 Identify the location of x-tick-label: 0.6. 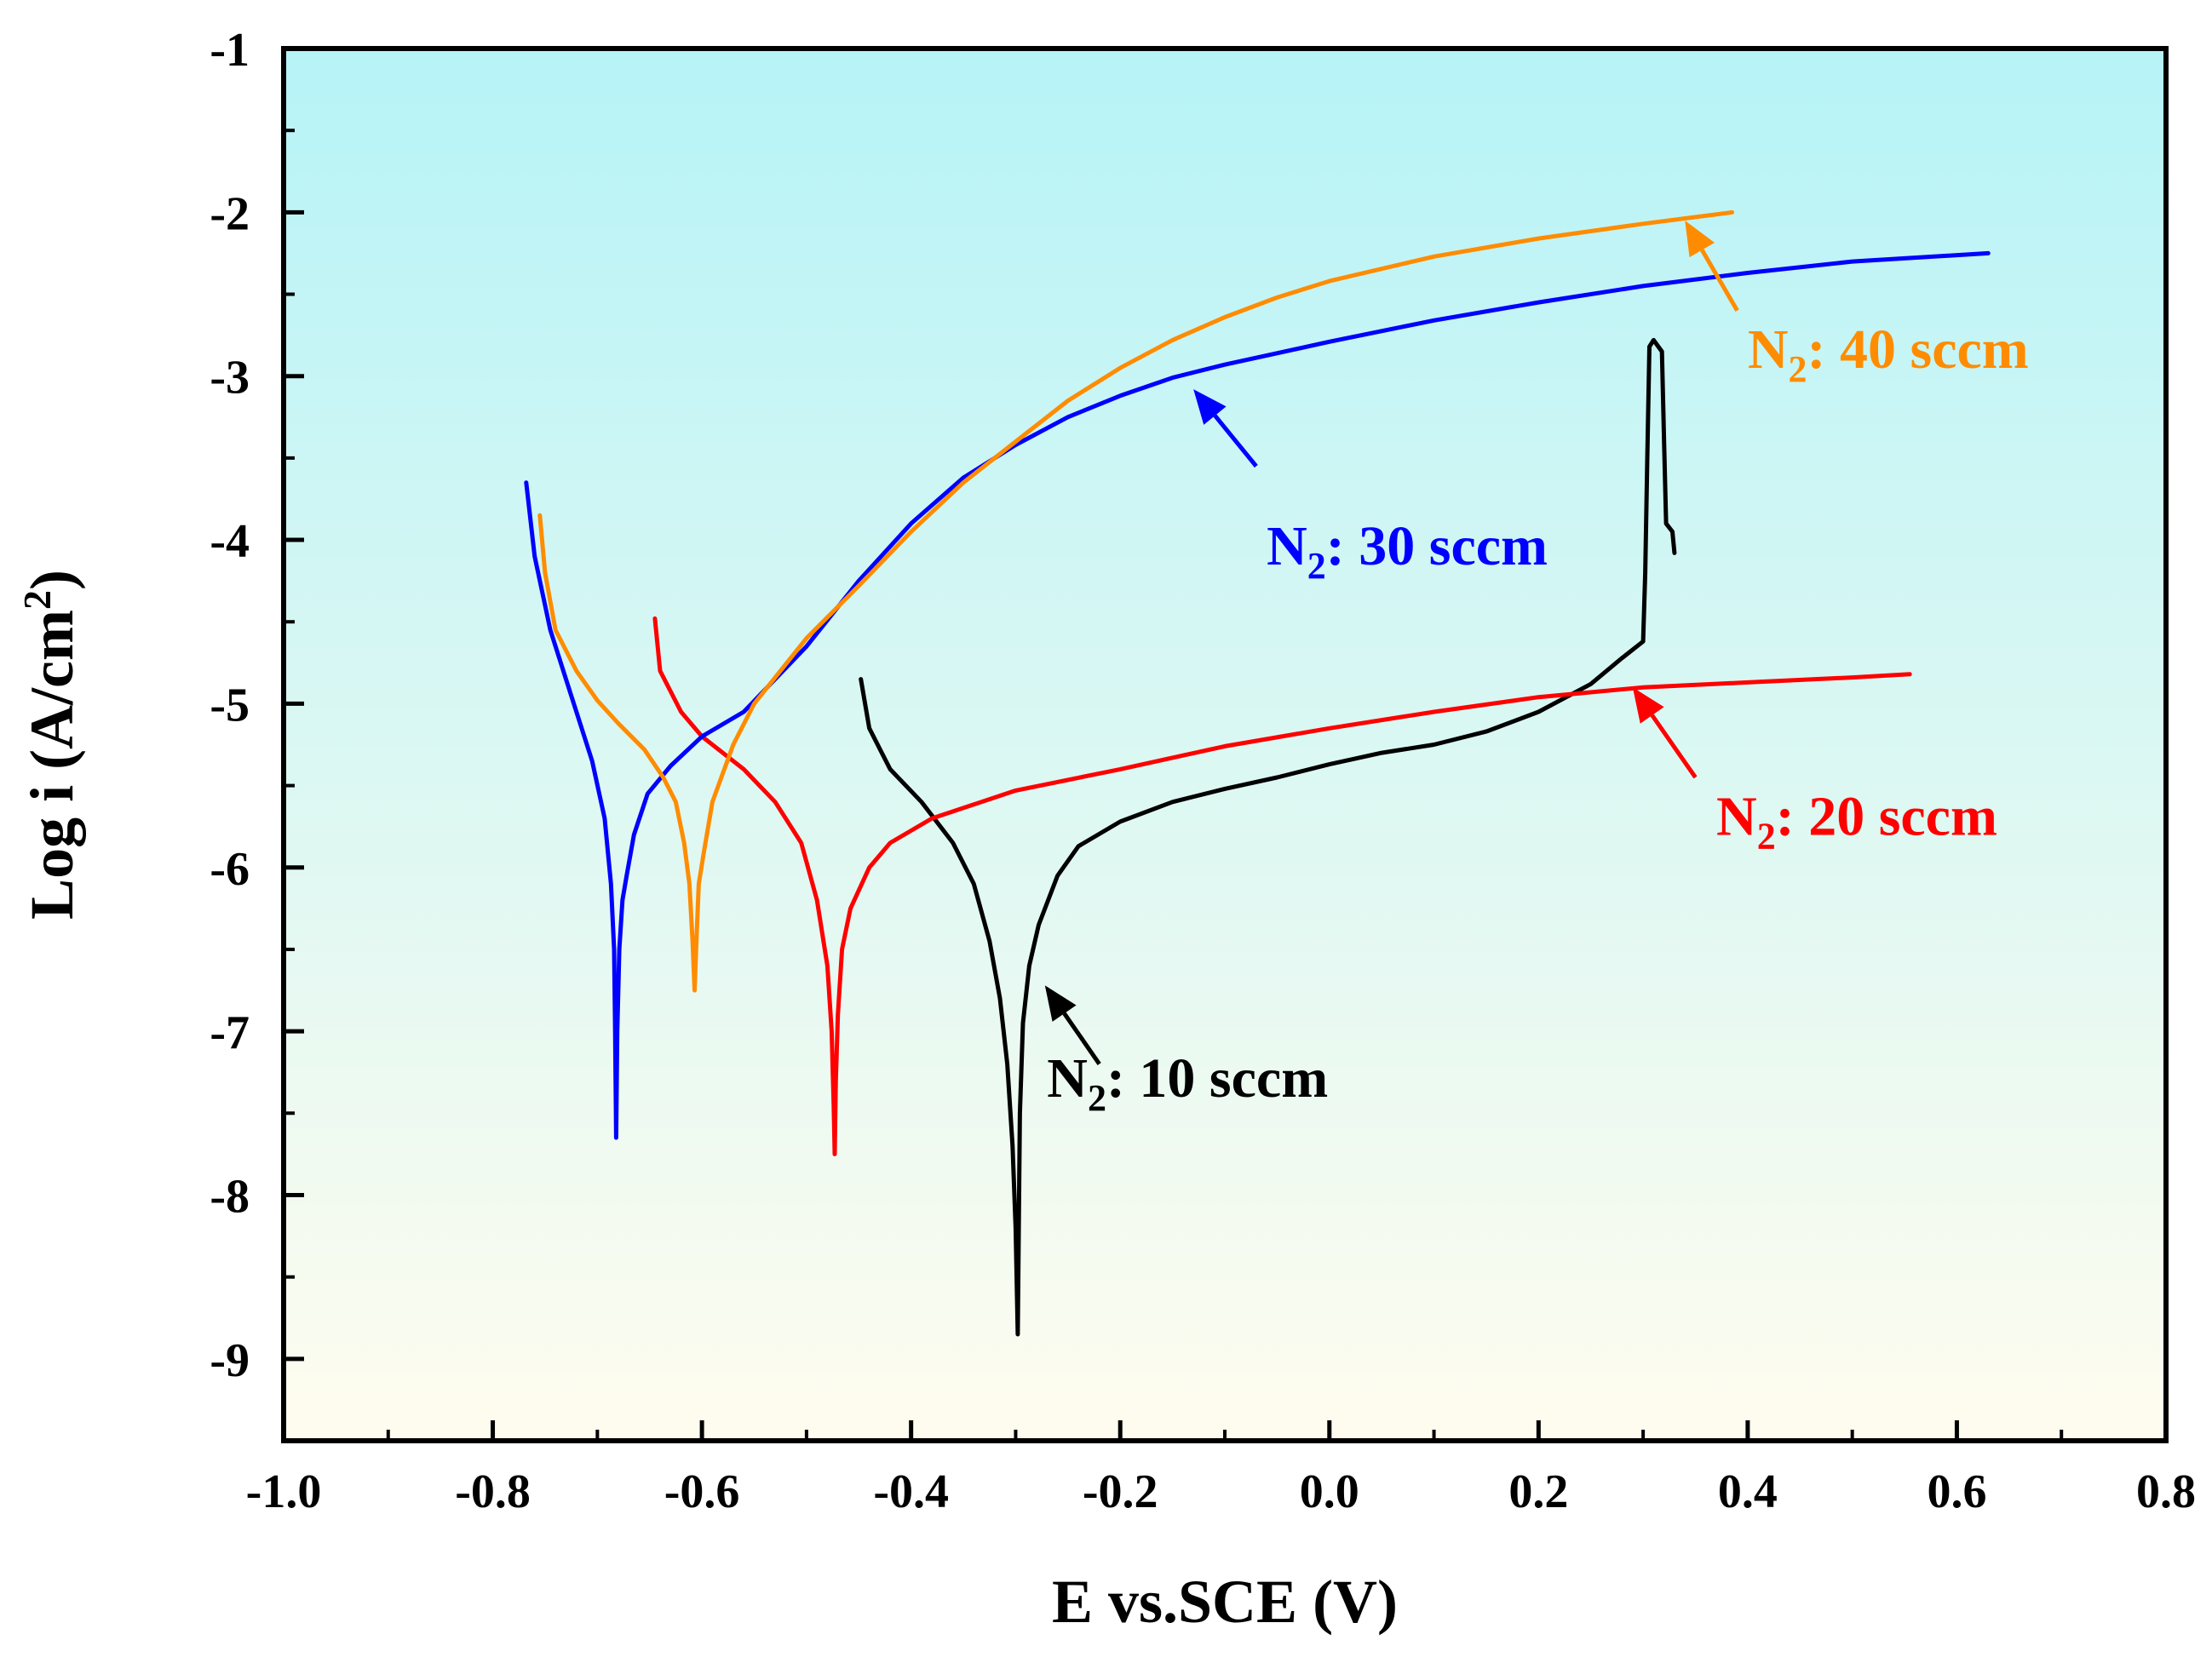
(1956, 1492).